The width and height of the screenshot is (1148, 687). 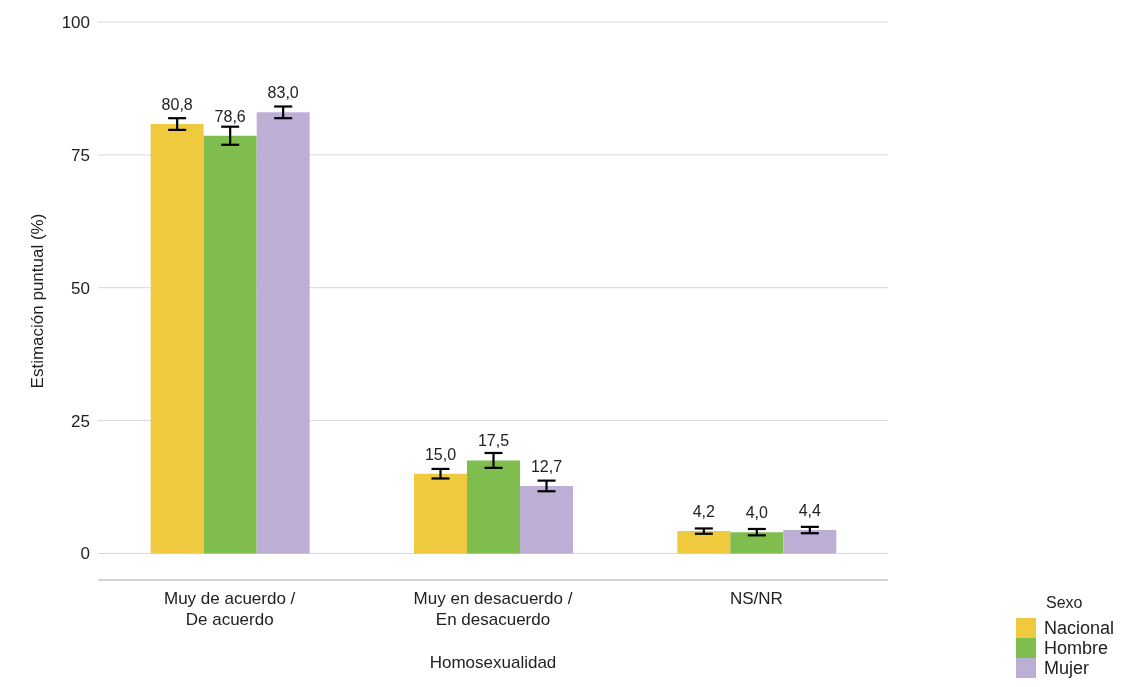 What do you see at coordinates (757, 513) in the screenshot?
I see `data-label: 4,0` at bounding box center [757, 513].